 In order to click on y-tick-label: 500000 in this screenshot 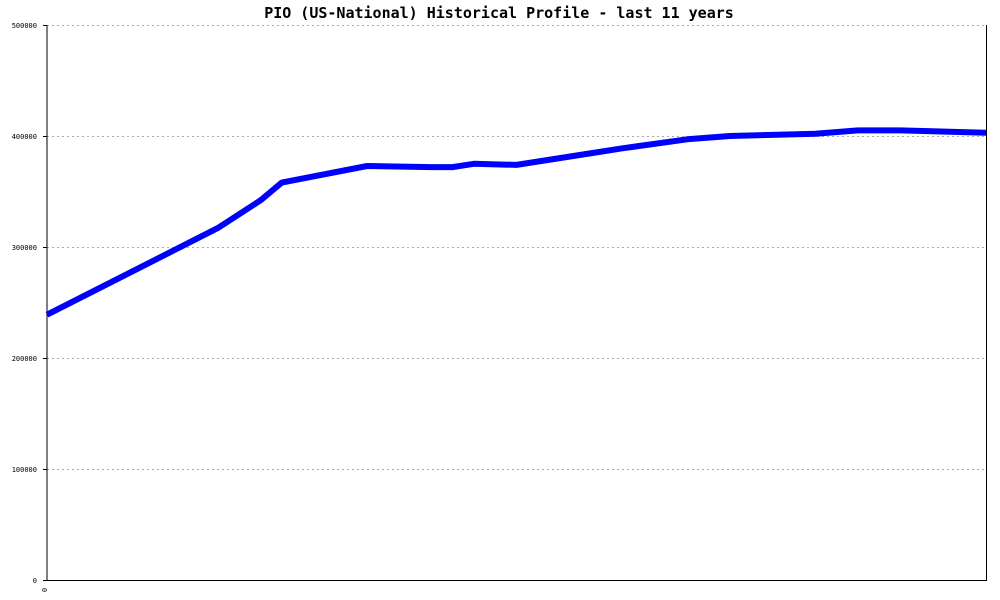, I will do `click(24, 26)`.